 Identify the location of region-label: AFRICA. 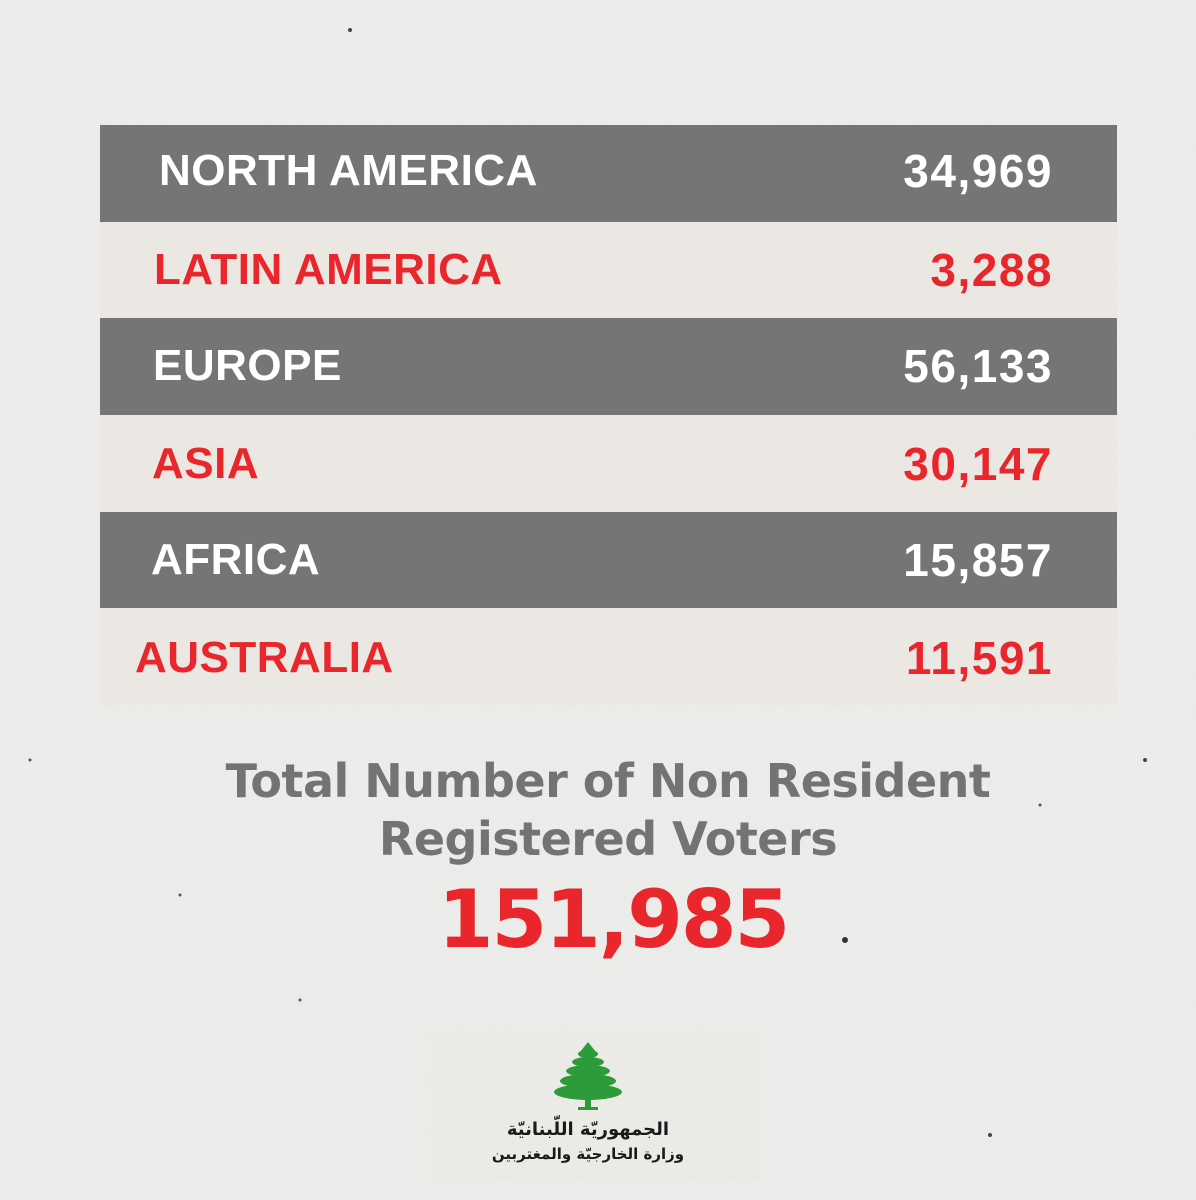
(236, 559).